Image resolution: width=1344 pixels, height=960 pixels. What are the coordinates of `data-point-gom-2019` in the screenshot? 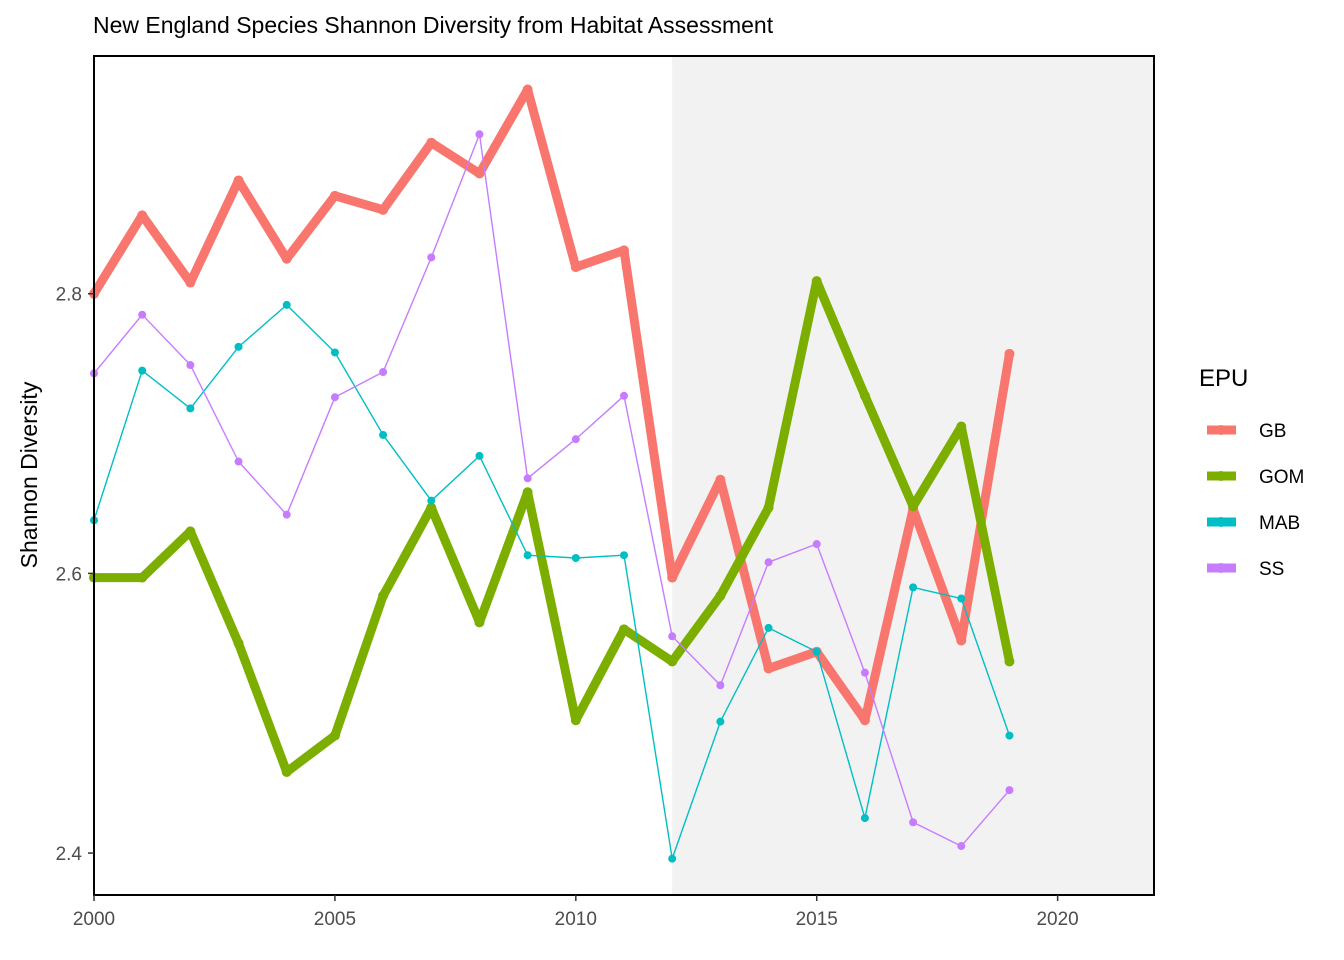 It's located at (1009, 661).